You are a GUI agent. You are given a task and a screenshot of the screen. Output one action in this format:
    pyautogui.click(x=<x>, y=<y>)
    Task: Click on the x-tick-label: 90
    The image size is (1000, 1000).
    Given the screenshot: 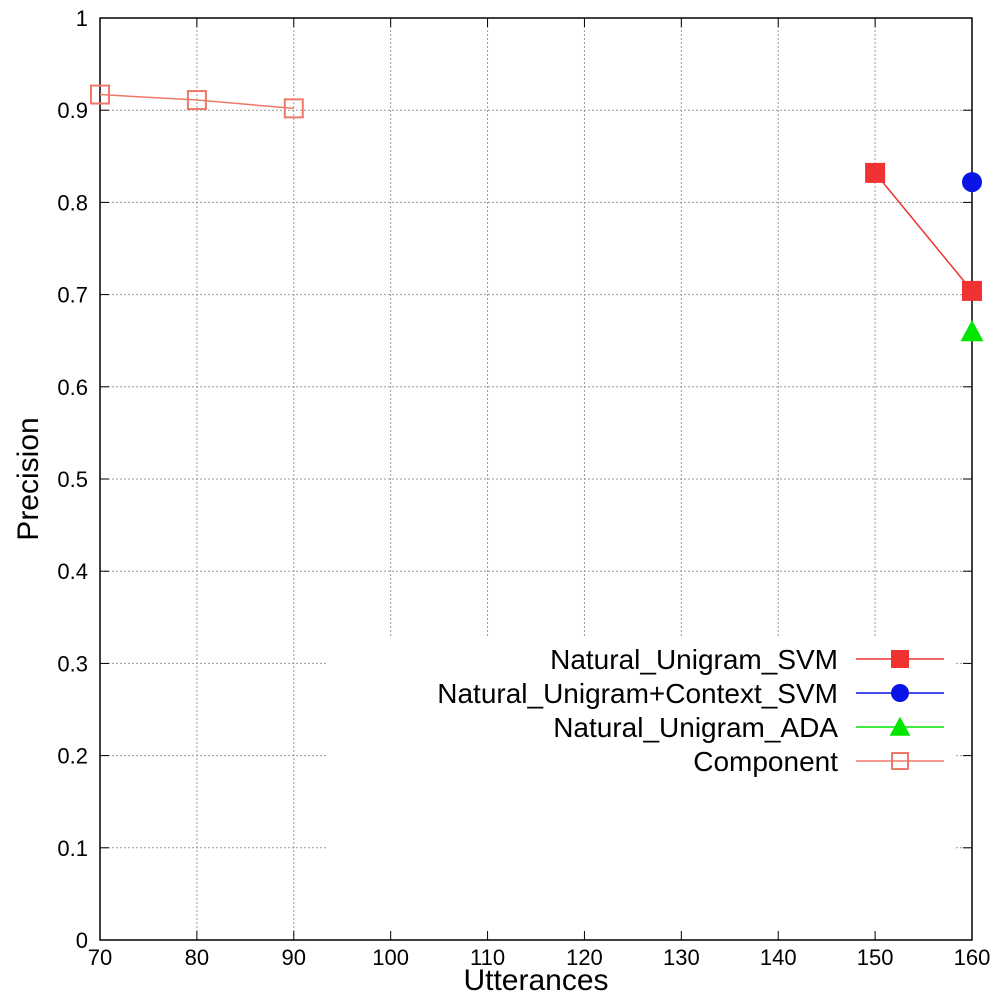 What is the action you would take?
    pyautogui.click(x=294, y=957)
    